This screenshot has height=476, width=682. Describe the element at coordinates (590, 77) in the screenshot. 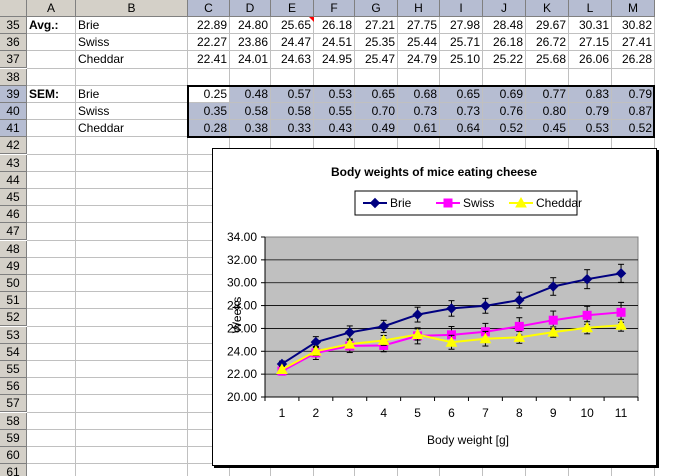

I see `cell-l38` at that location.